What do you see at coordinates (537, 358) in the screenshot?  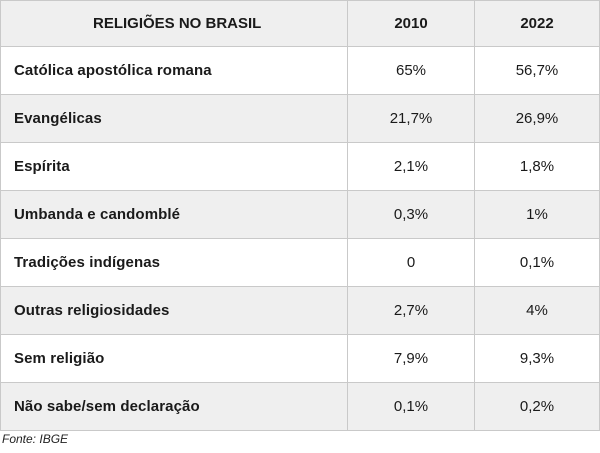 I see `value-2022: 9,3%` at bounding box center [537, 358].